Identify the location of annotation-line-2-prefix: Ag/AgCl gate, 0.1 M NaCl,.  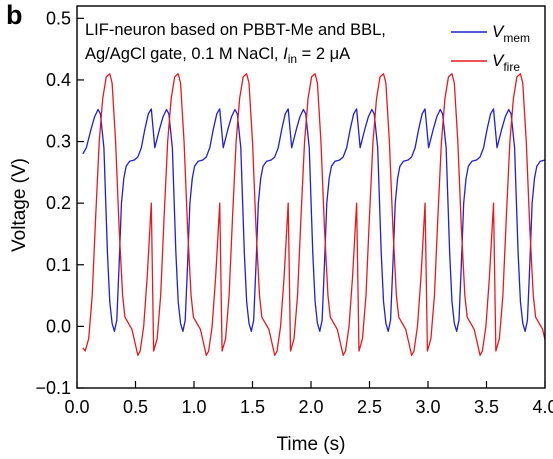
(184, 54).